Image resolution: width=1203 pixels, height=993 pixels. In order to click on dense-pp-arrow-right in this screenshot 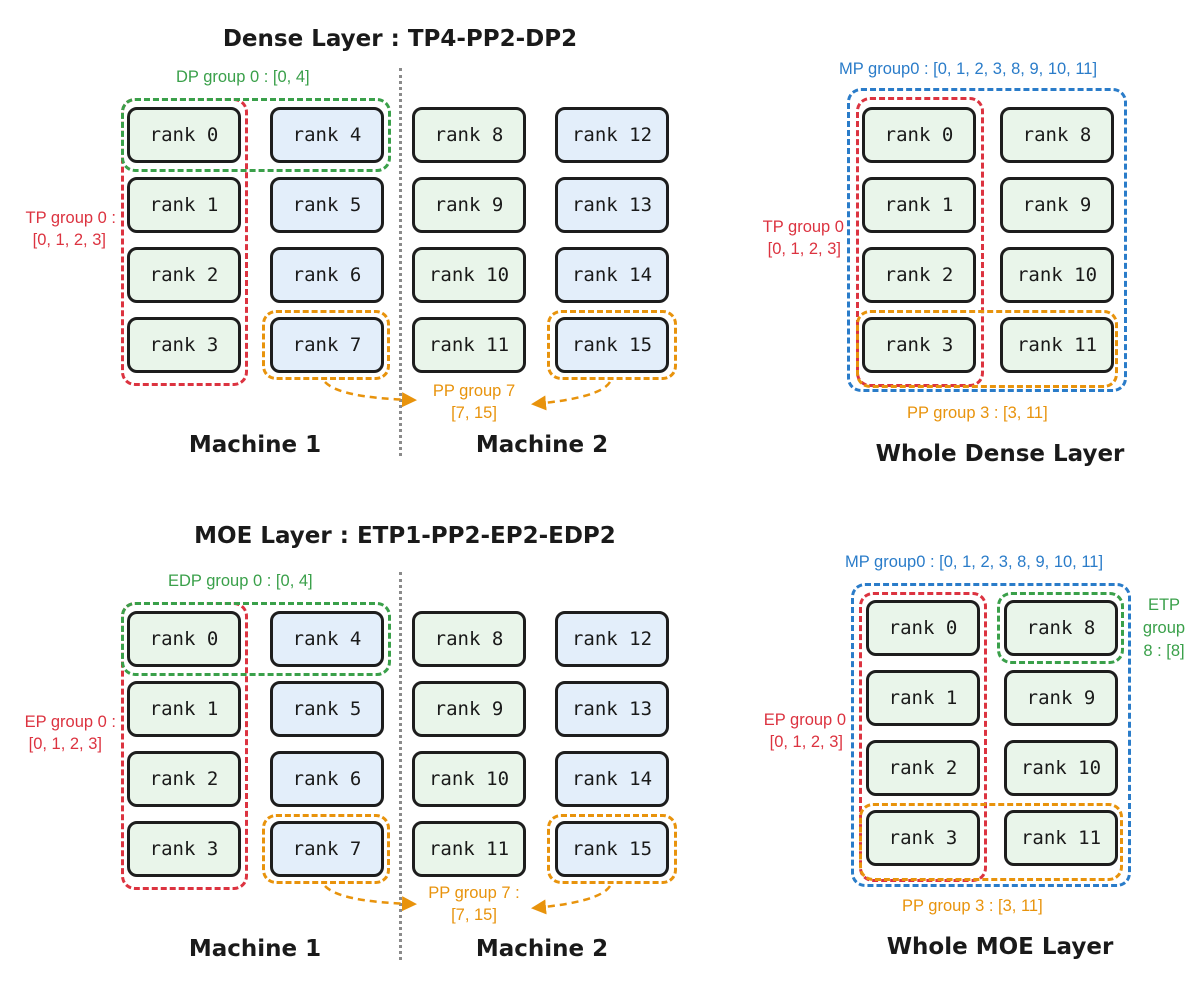, I will do `click(571, 396)`.